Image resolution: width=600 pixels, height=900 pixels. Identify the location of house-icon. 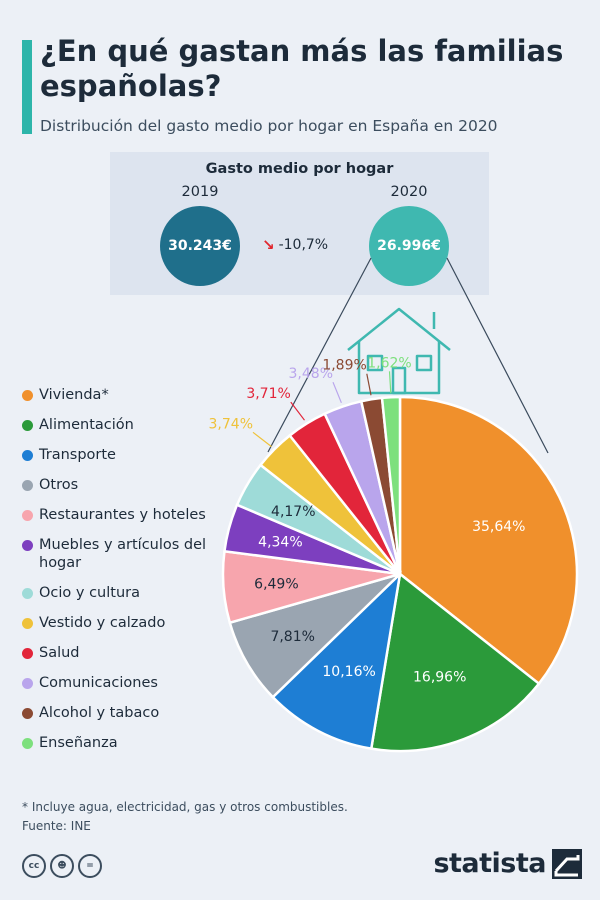
(399, 351).